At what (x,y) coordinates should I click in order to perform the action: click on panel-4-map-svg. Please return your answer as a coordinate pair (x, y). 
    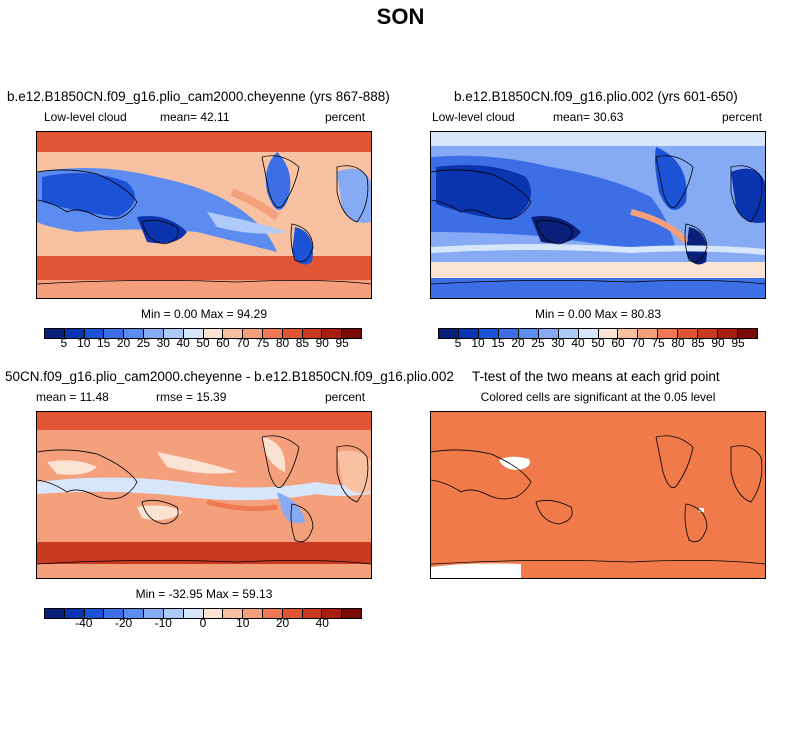
    Looking at the image, I should click on (598, 495).